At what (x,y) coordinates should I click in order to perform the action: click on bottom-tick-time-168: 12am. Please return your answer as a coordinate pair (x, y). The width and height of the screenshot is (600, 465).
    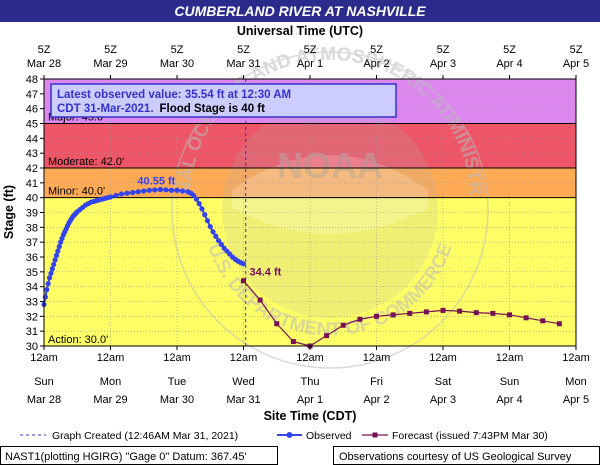
    Looking at the image, I should click on (510, 358).